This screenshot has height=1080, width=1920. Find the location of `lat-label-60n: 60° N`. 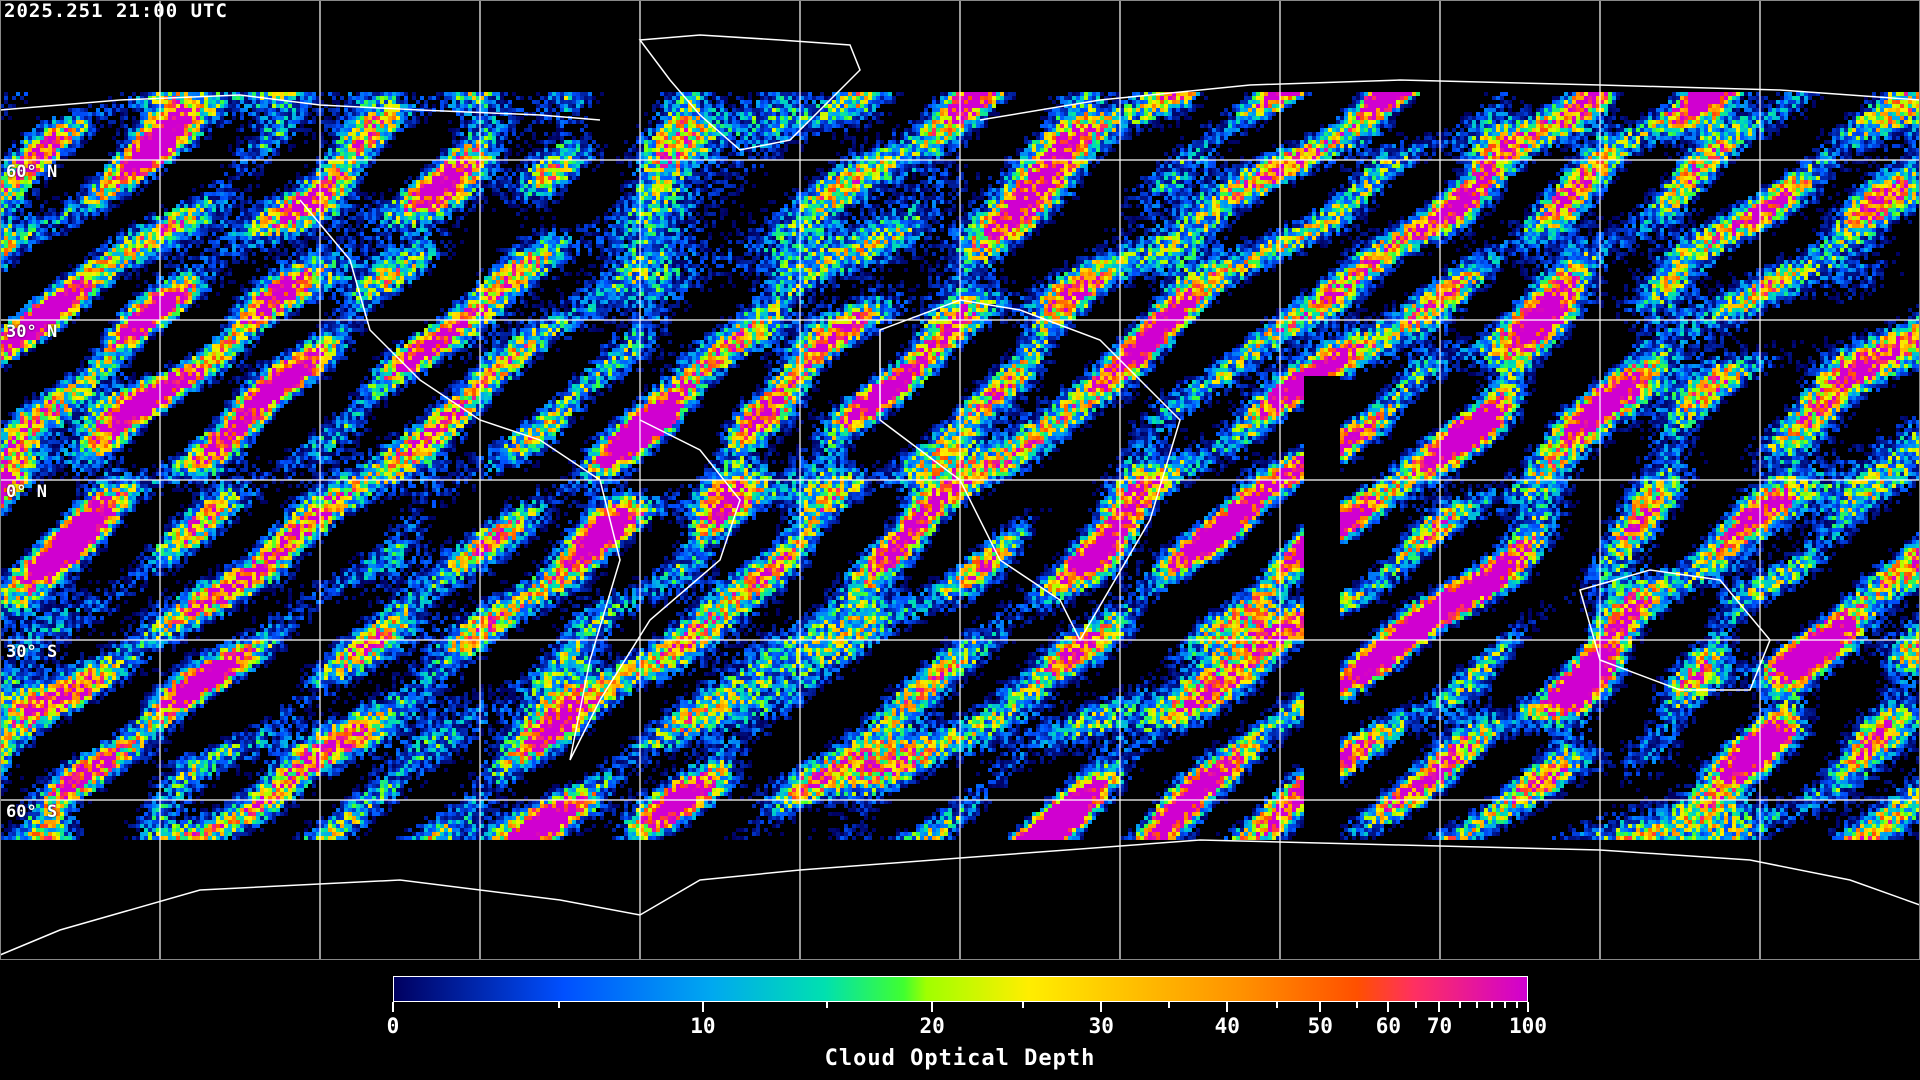

lat-label-60n: 60° N is located at coordinates (32, 172).